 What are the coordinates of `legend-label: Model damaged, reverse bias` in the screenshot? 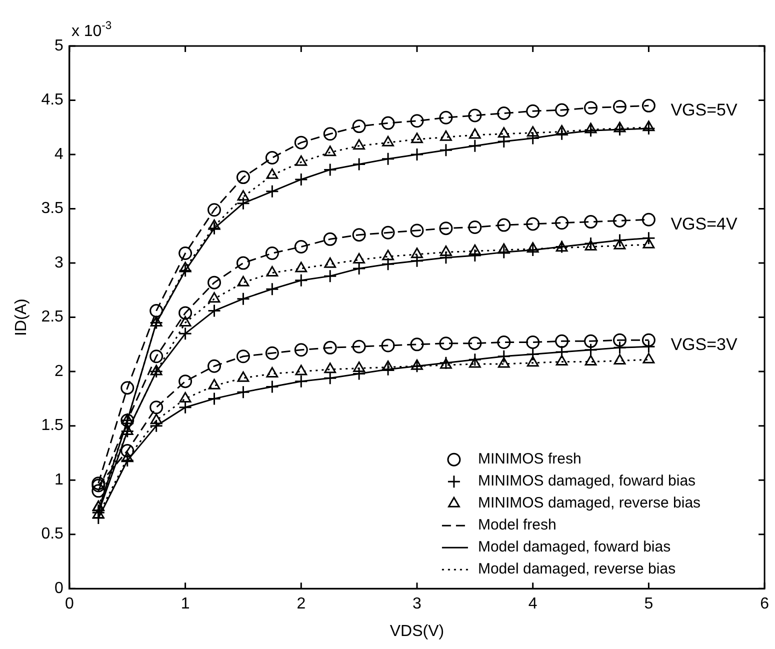 It's located at (577, 569).